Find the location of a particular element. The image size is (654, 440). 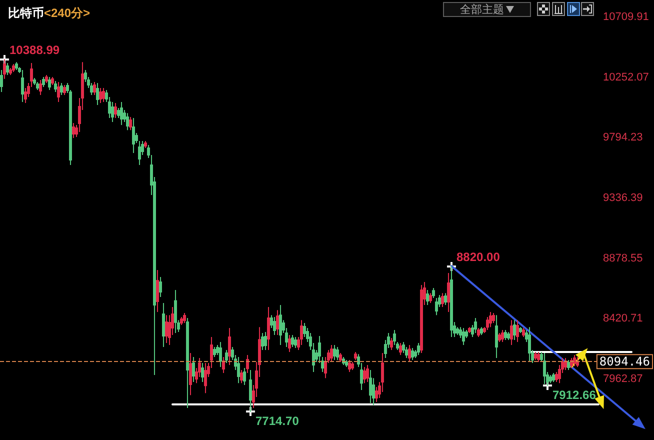

y-tick-label: 7962.87 is located at coordinates (623, 379).